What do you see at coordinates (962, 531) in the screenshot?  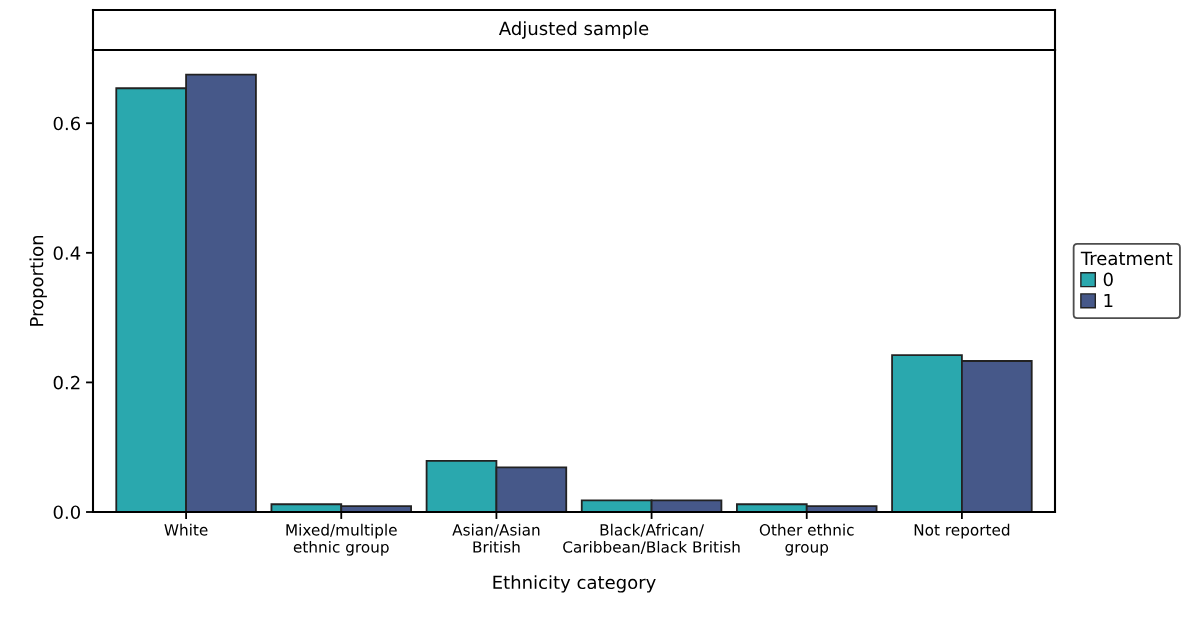 I see `x-tick-label: Not reported` at bounding box center [962, 531].